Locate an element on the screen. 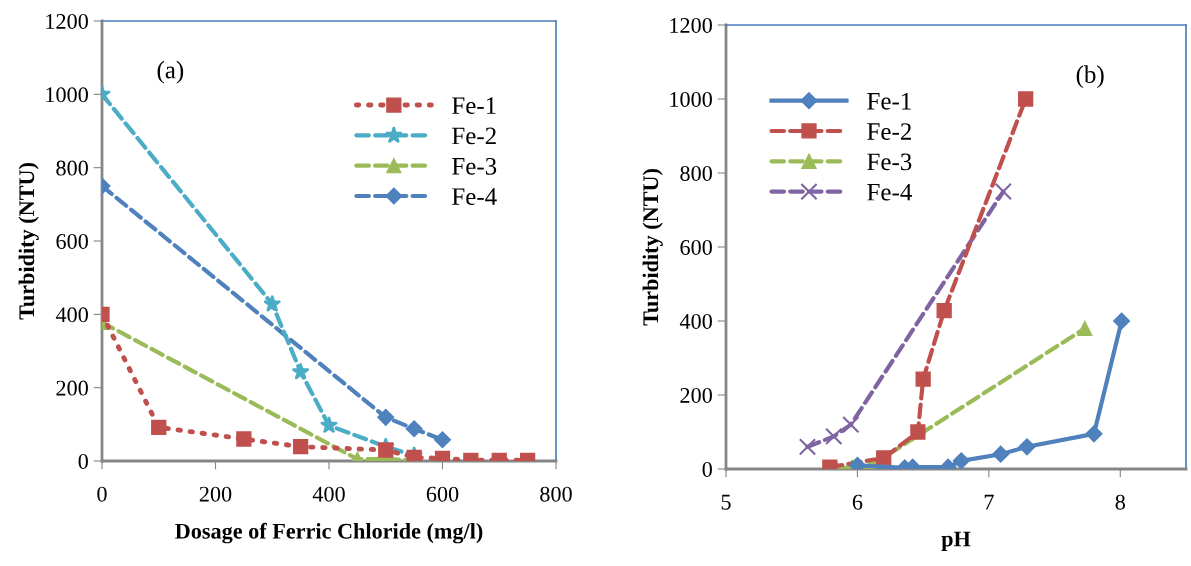 Image resolution: width=1191 pixels, height=566 pixels. x-tick-label: 200 is located at coordinates (215, 494).